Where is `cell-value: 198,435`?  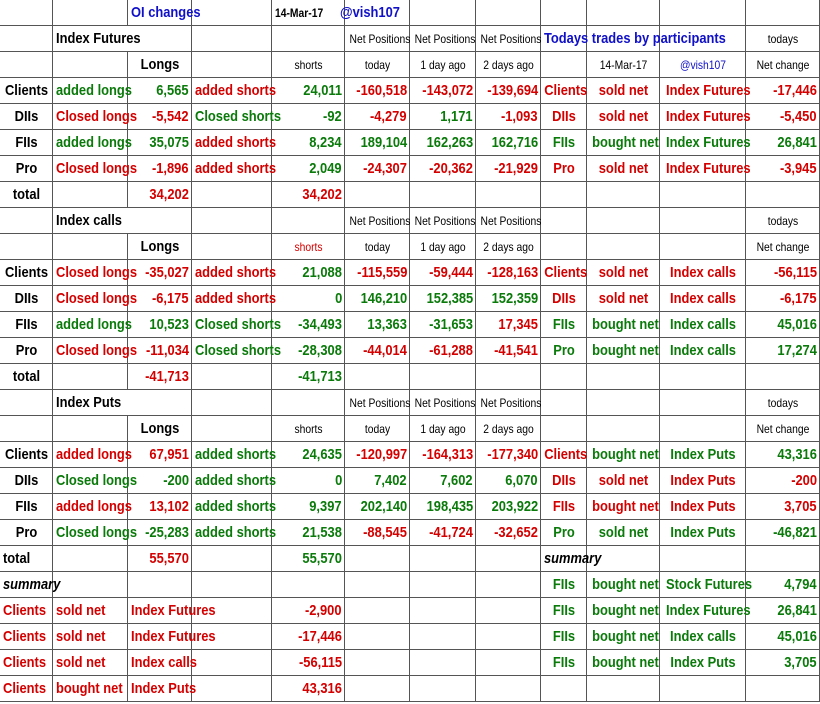
cell-value: 198,435 is located at coordinates (449, 506).